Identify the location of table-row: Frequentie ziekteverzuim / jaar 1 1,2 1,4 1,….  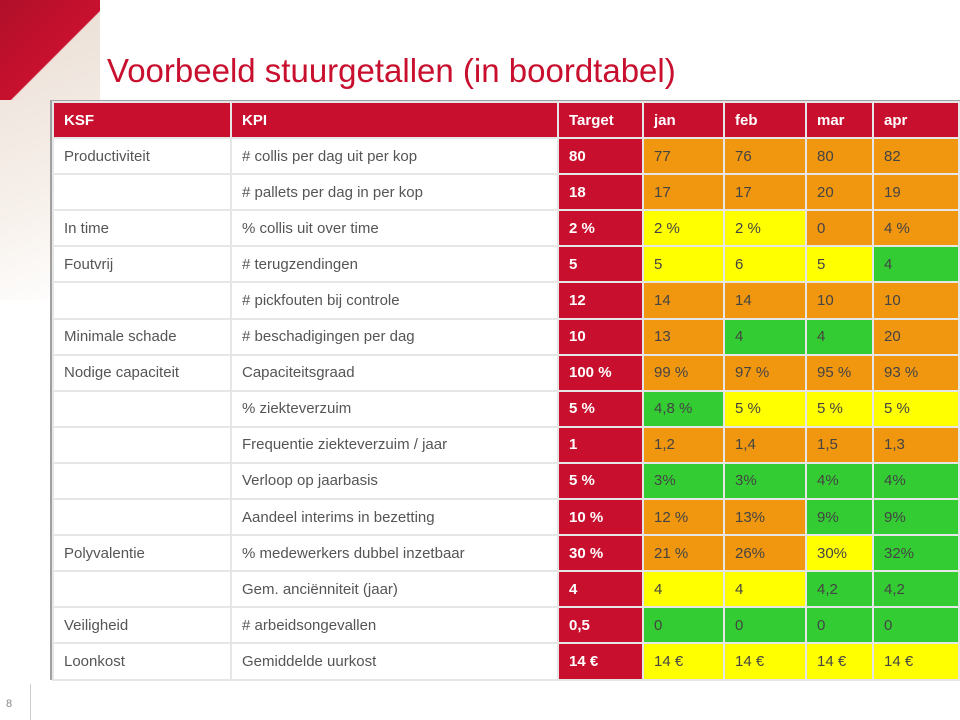
(506, 444).